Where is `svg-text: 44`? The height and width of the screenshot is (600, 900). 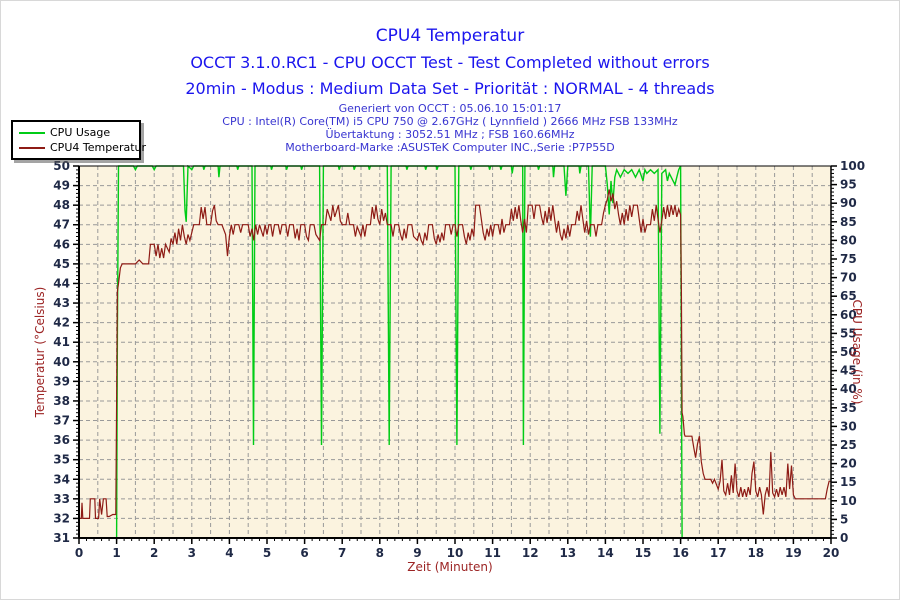 svg-text: 44 is located at coordinates (61, 283).